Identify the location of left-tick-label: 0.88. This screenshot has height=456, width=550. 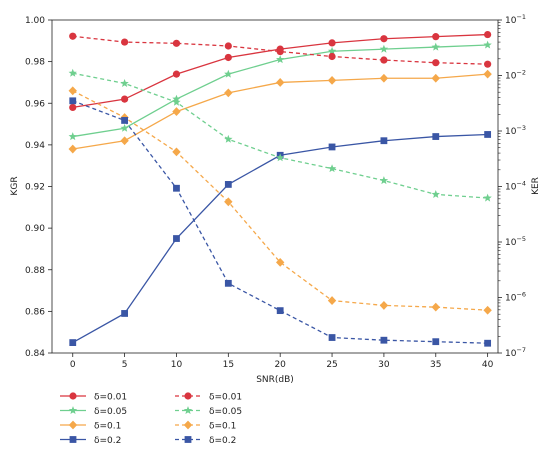
(35, 271).